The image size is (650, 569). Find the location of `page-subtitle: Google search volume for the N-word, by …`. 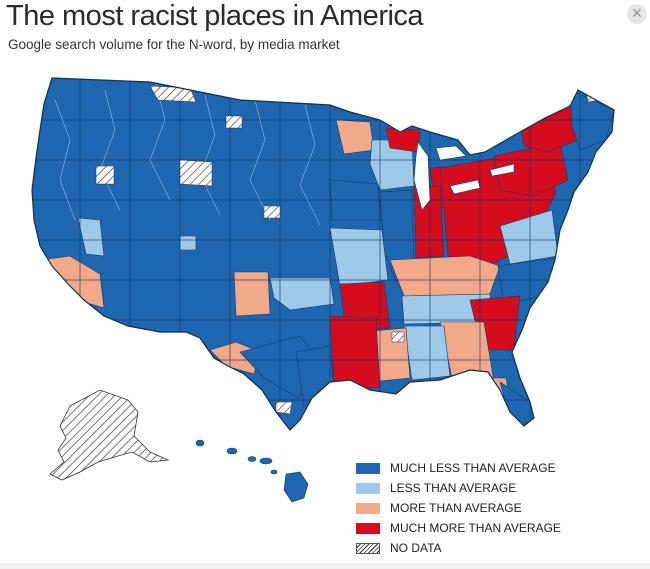

page-subtitle: Google search volume for the N-word, by … is located at coordinates (174, 44).